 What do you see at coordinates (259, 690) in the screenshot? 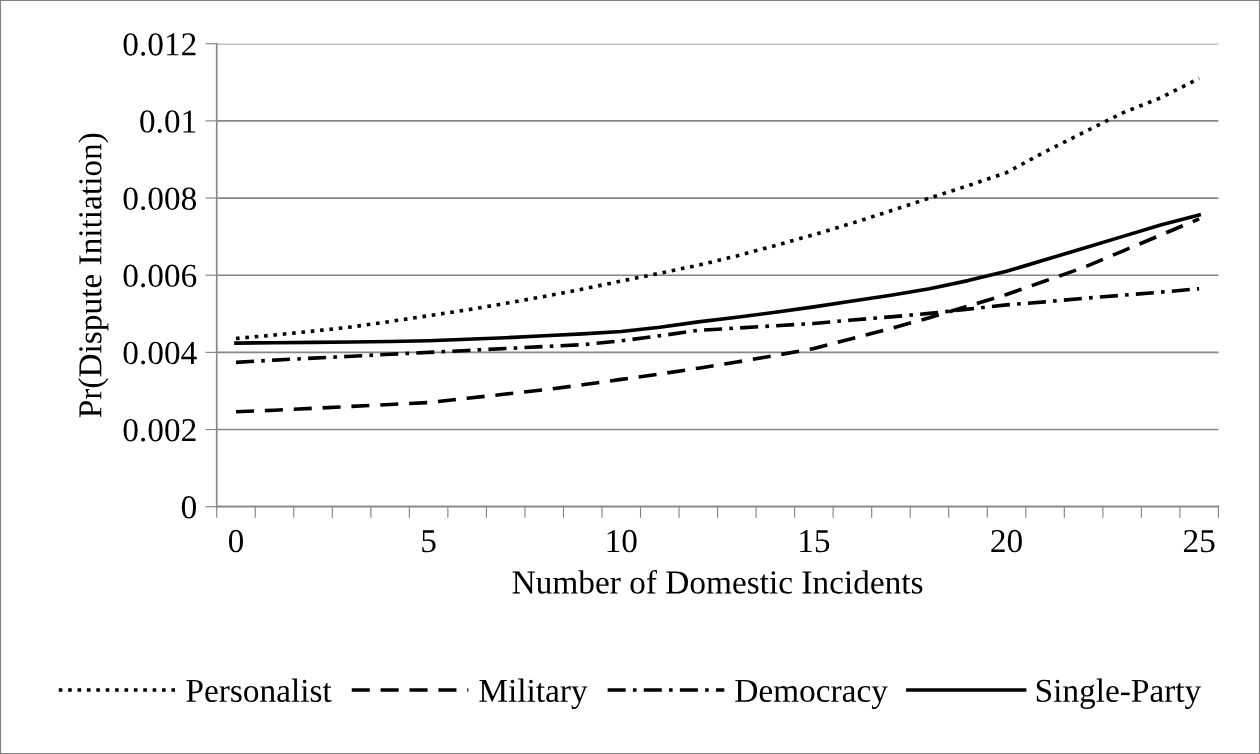
I see `legend-label: Personalist` at bounding box center [259, 690].